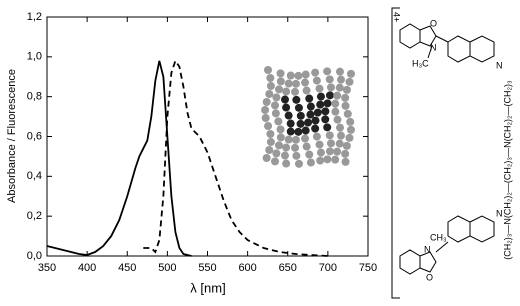 This screenshot has height=306, width=520. I want to click on x-tick-label: 400, so click(87, 268).